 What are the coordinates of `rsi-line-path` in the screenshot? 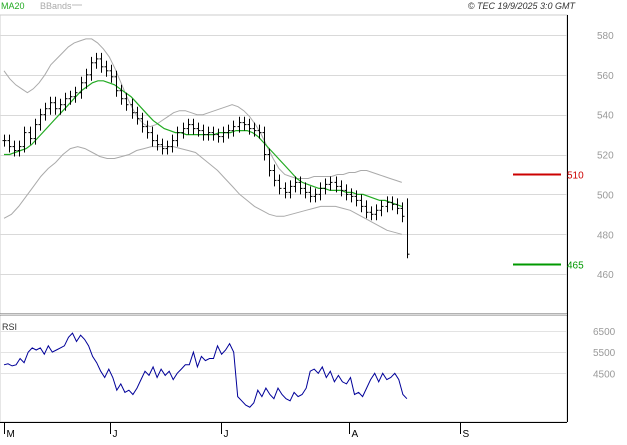 It's located at (205, 370).